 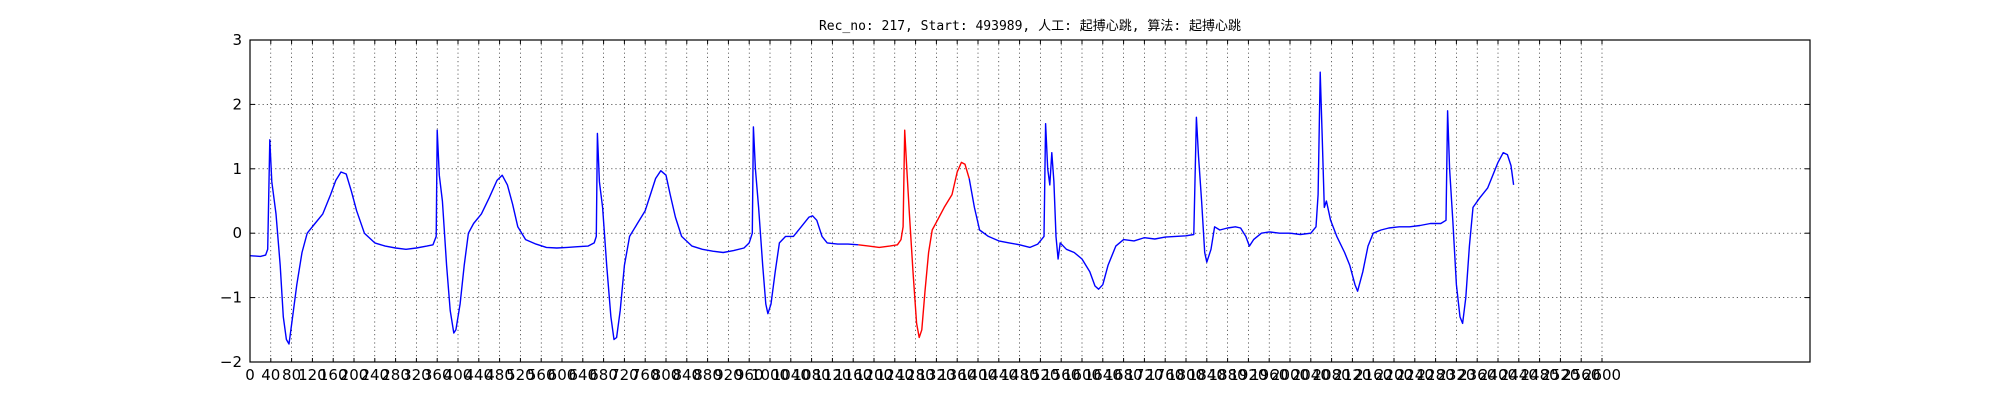 I want to click on x-tick-label: 2040, so click(x=1311, y=375).